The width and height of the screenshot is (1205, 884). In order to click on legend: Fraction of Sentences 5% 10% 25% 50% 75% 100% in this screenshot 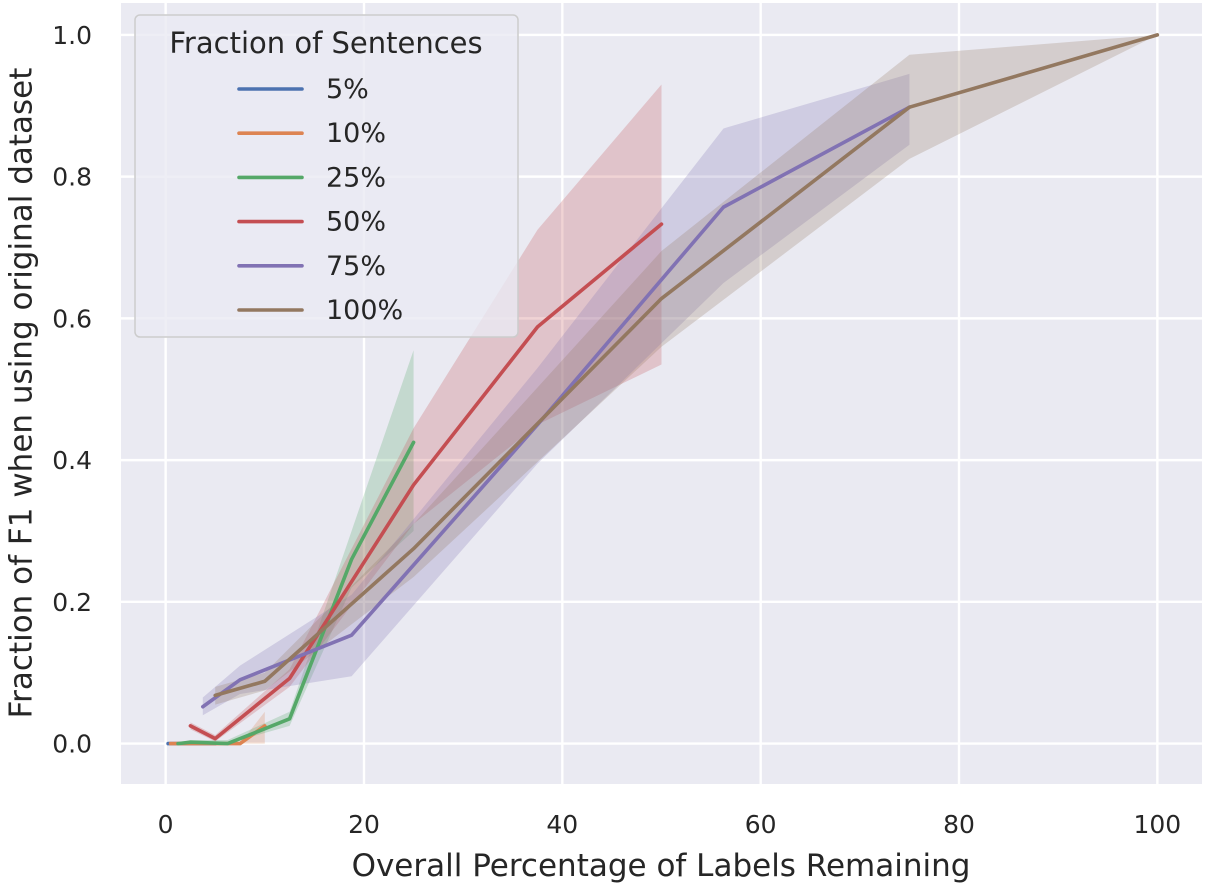, I will do `click(326, 176)`.